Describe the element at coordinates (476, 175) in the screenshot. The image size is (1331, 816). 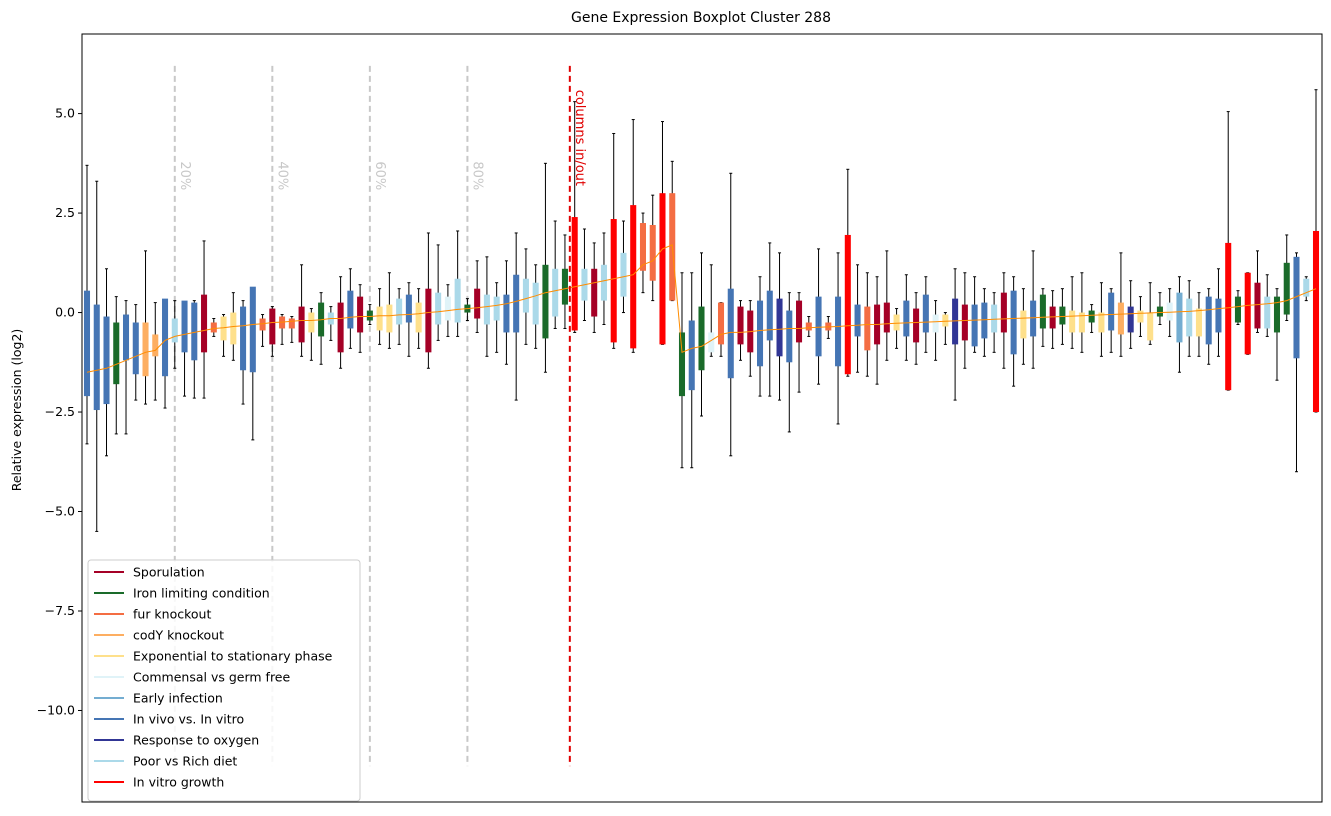
I see `percentile-label: 80%` at that location.